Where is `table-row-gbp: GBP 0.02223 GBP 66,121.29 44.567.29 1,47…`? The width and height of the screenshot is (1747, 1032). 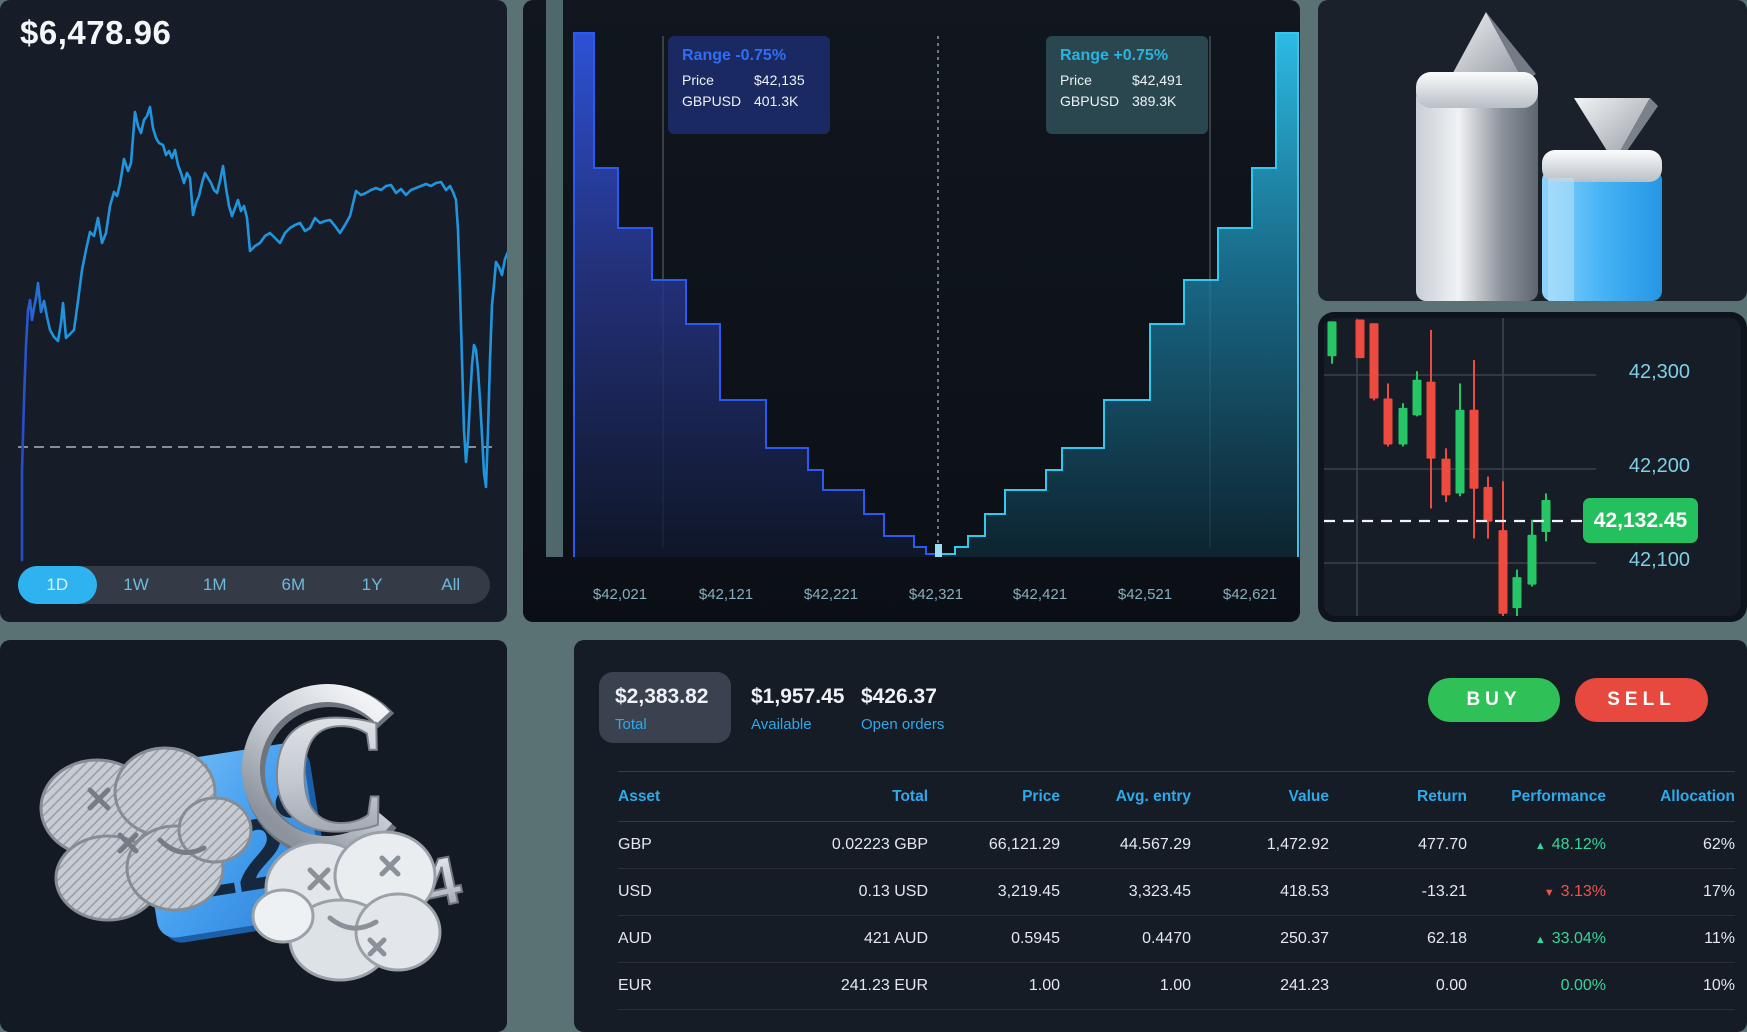
table-row-gbp: GBP 0.02223 GBP 66,121.29 44.567.29 1,47… is located at coordinates (1176, 845).